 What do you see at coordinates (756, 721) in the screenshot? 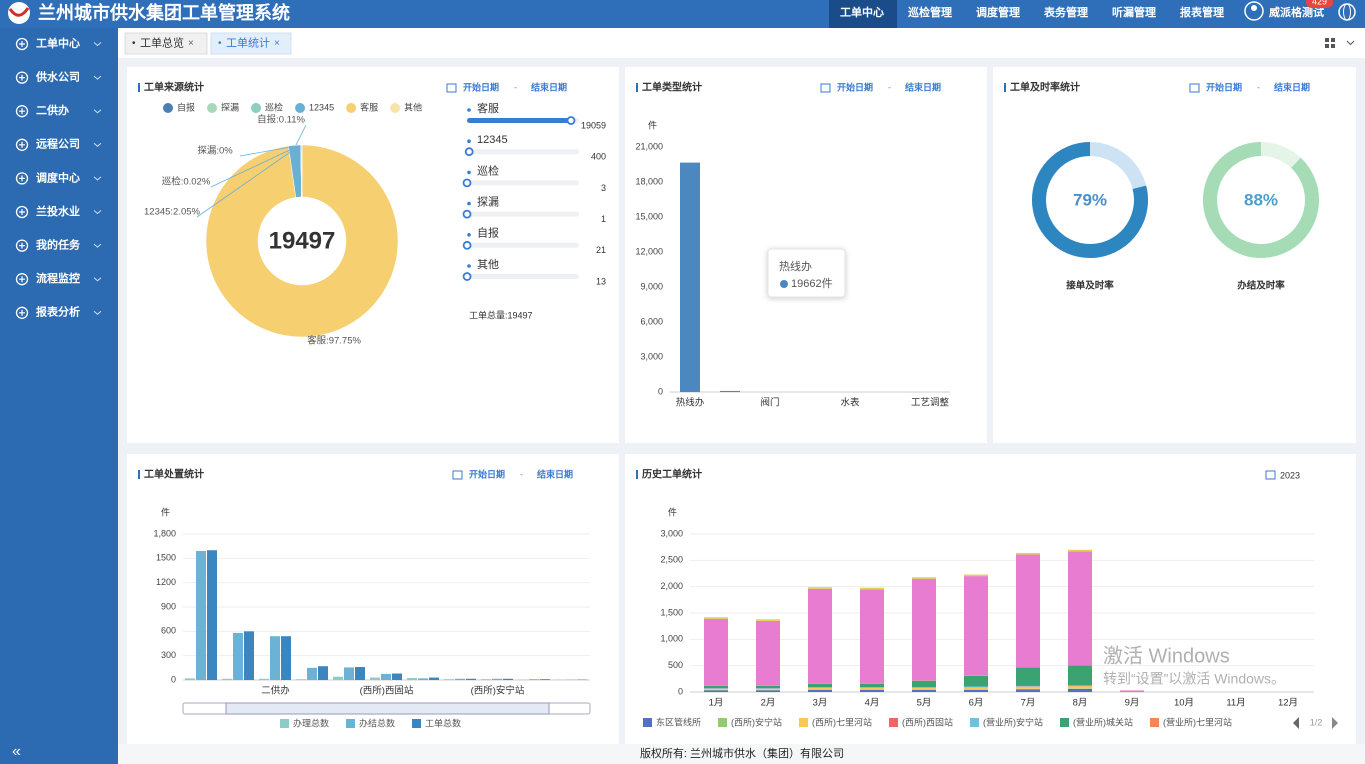
I see `legend-label: (西所)安宁站` at bounding box center [756, 721].